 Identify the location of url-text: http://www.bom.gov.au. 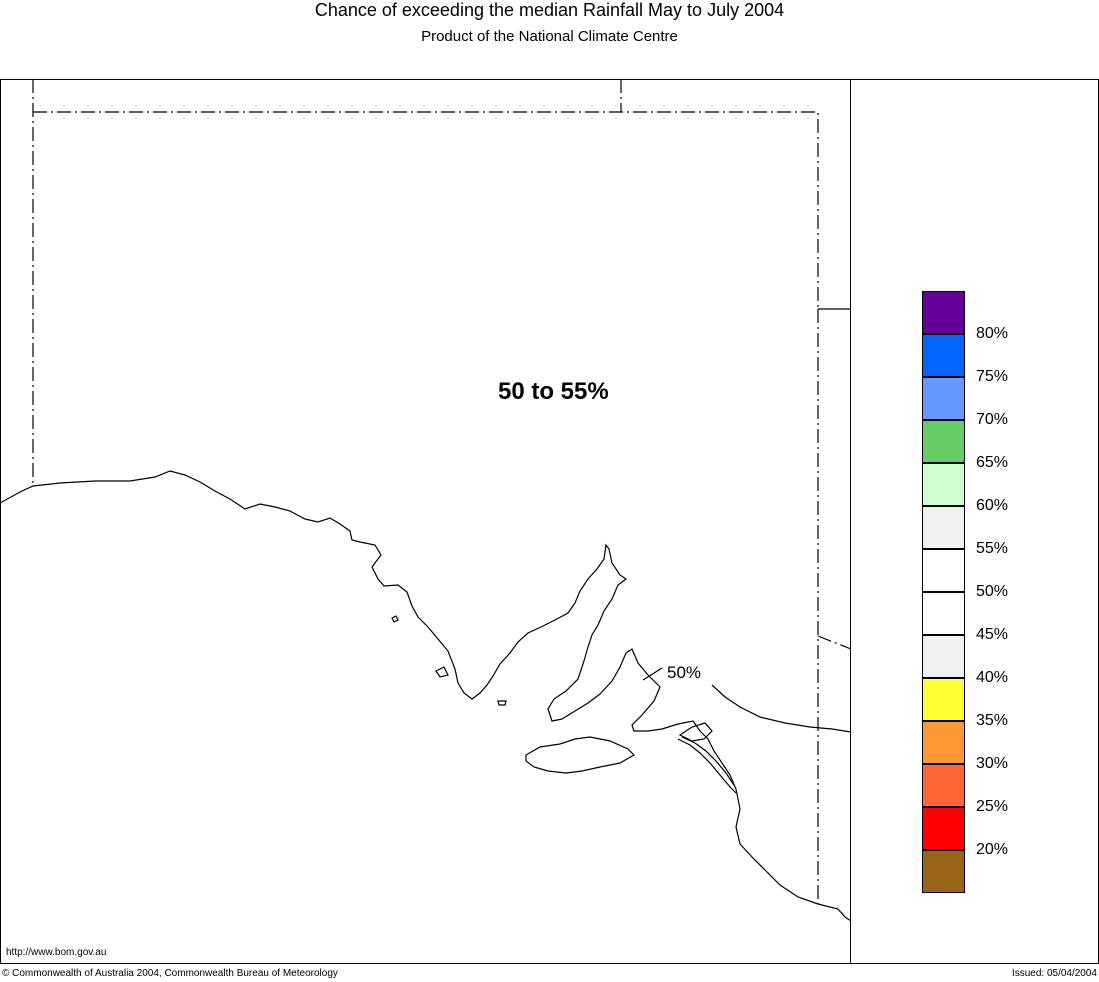
(56, 952).